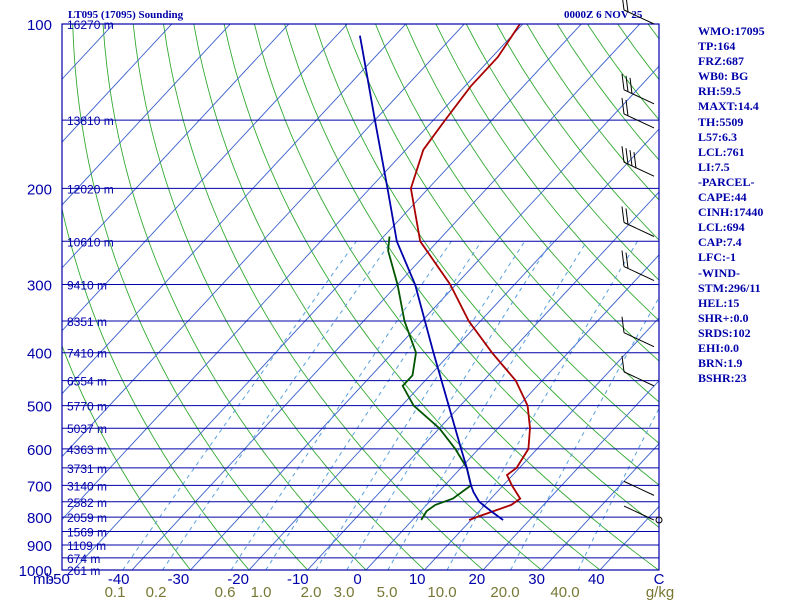 The height and width of the screenshot is (600, 800). What do you see at coordinates (719, 347) in the screenshot?
I see `index-item: EHI:0.0` at bounding box center [719, 347].